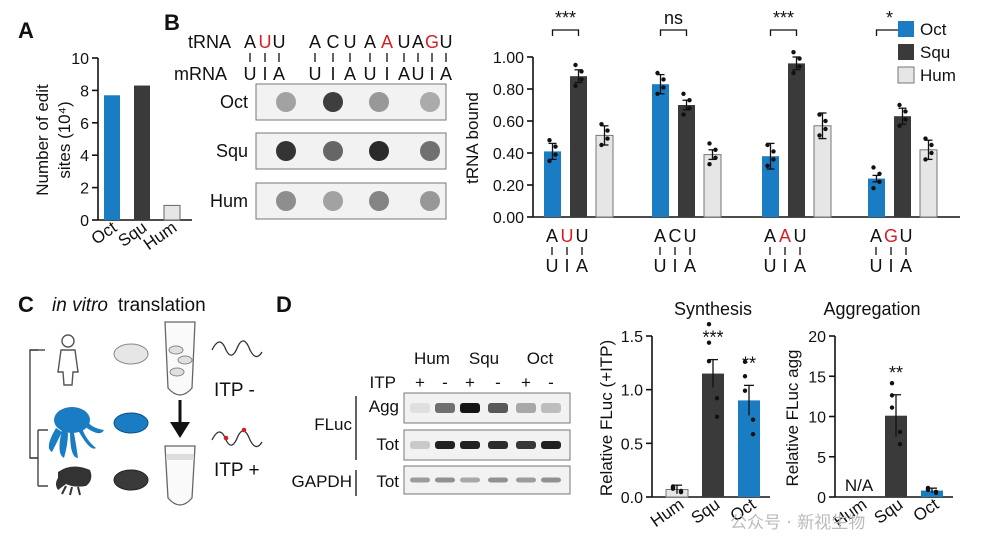 This screenshot has height=559, width=994. I want to click on mrna-label: mRNA, so click(200, 74).